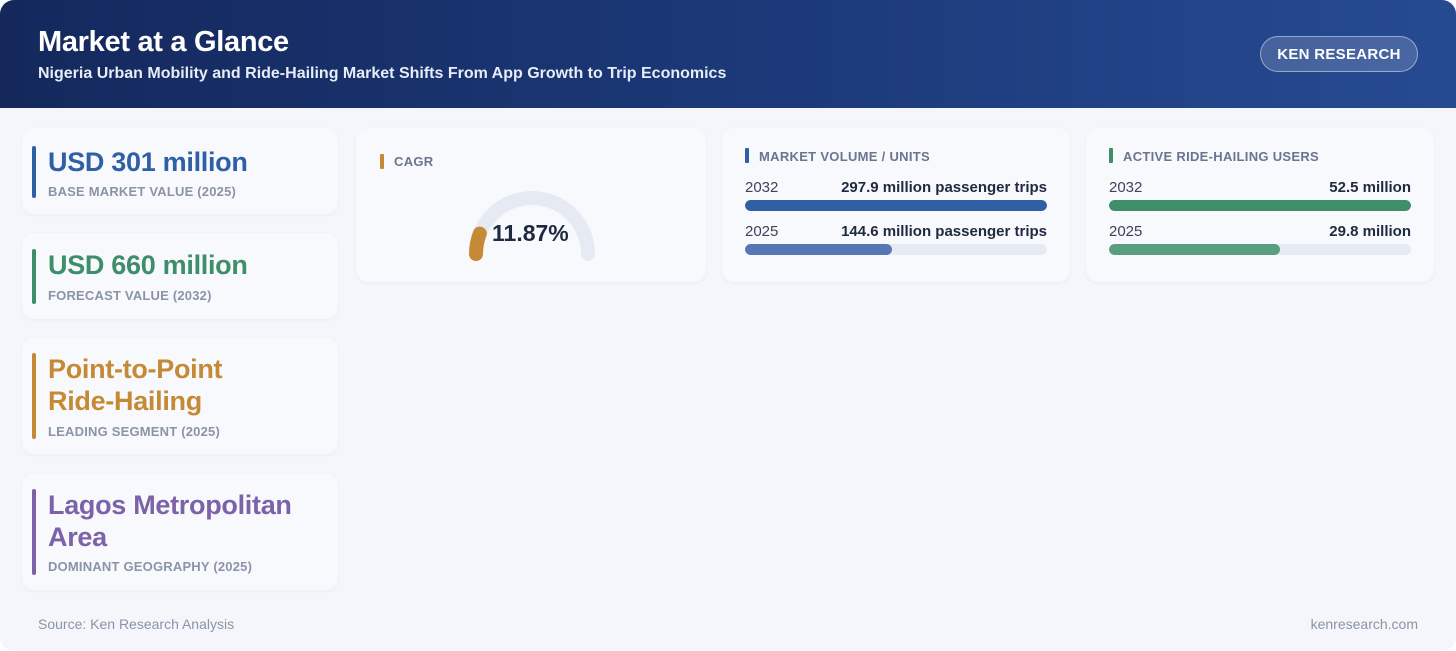  I want to click on kpi-value-line1: Point-to-Point, so click(135, 369).